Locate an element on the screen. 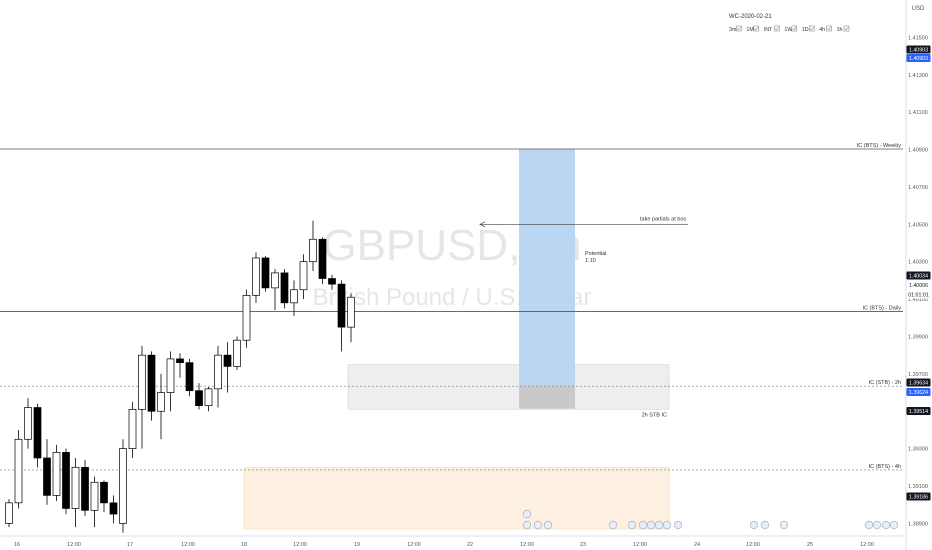 Image resolution: width=932 pixels, height=550 pixels. x-tick-label: 23 is located at coordinates (583, 545).